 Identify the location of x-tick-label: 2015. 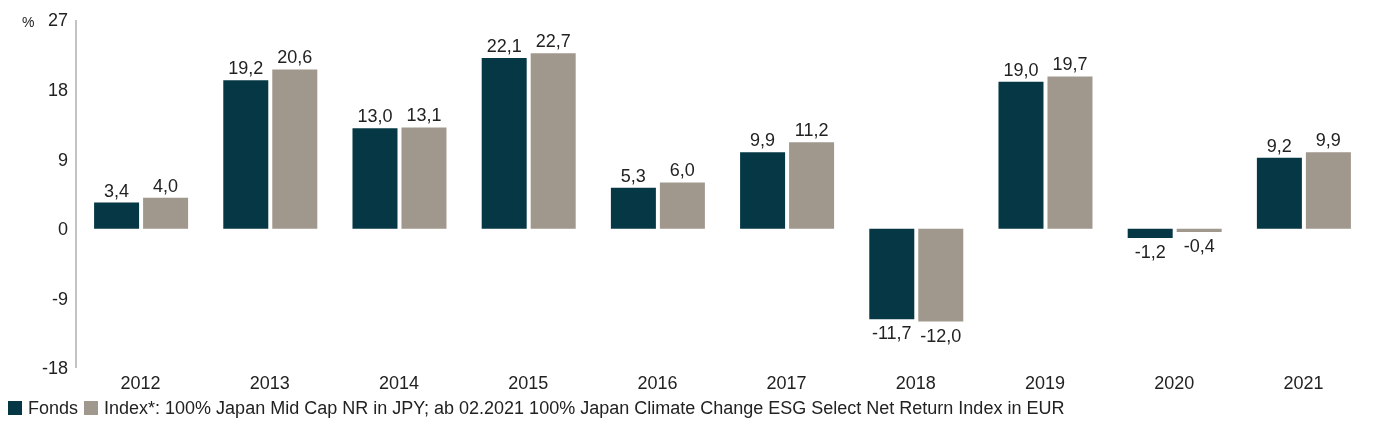
(528, 382).